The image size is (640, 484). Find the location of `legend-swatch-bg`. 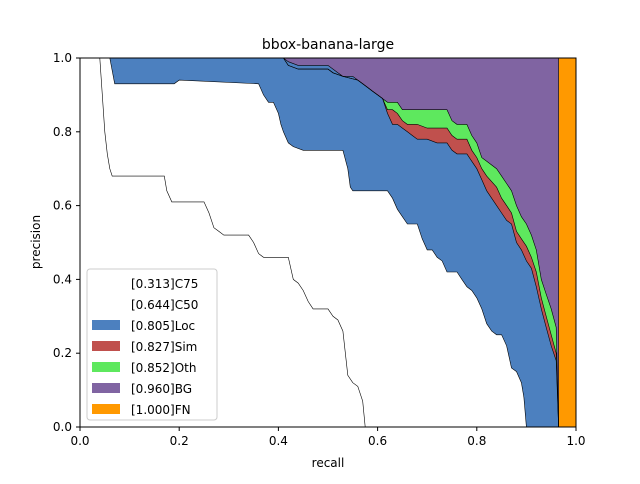

legend-swatch-bg is located at coordinates (106, 388).